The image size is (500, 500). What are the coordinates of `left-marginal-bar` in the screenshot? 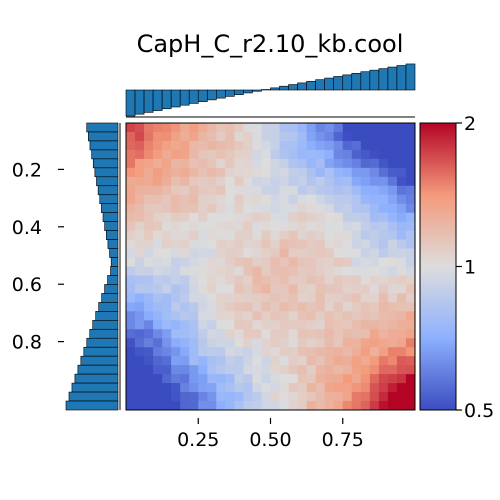 It's located at (110, 298).